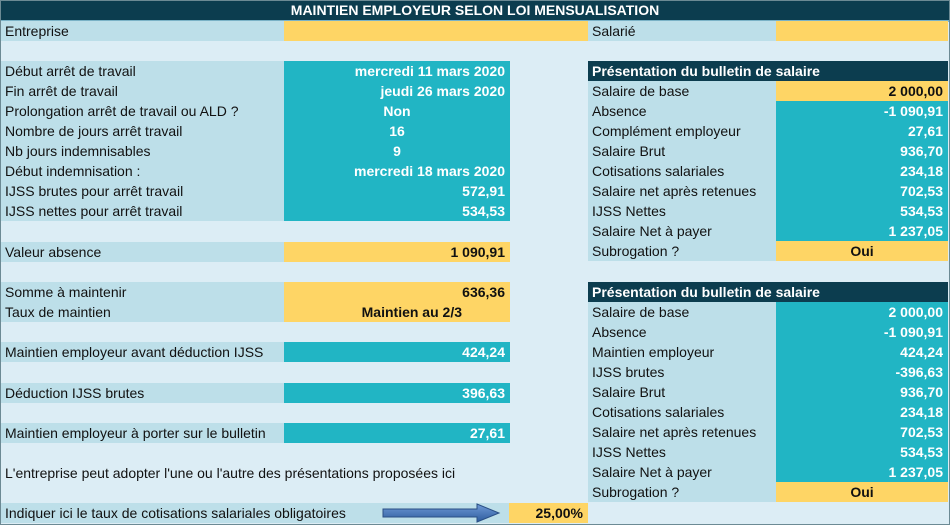 The image size is (950, 525). I want to click on right-arrow-icon, so click(441, 513).